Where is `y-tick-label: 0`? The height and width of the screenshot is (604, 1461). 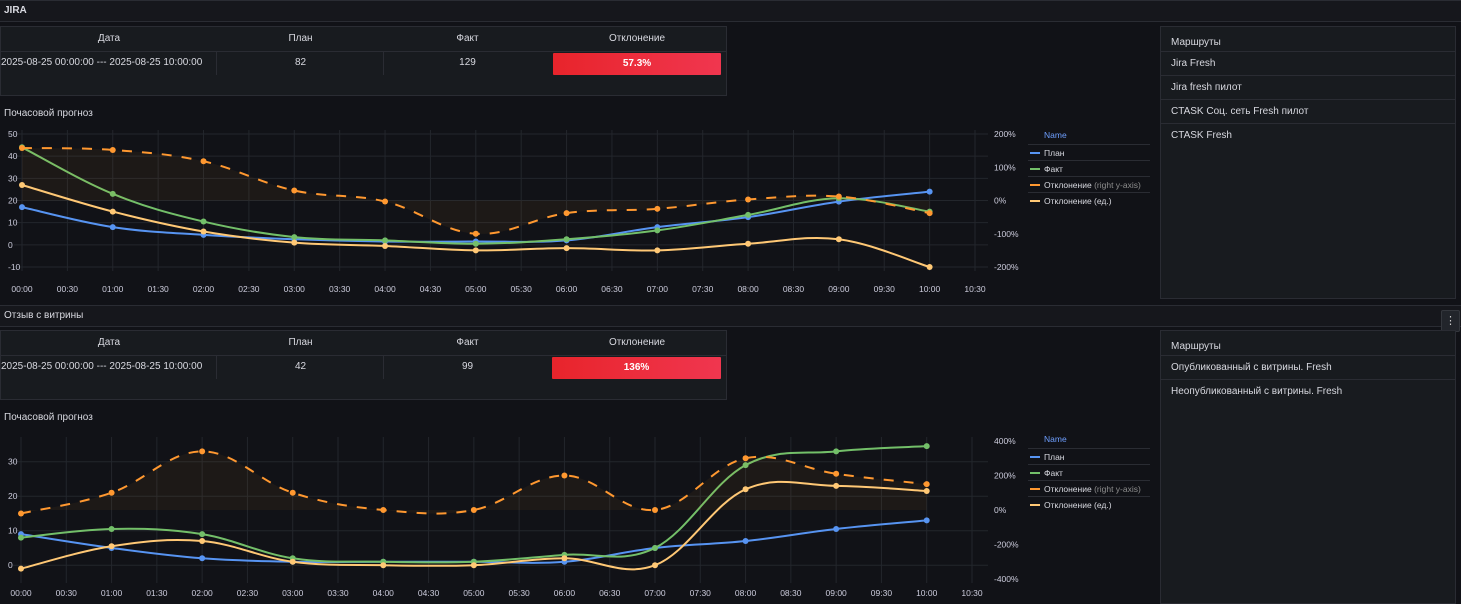
y-tick-label: 0 is located at coordinates (10, 565).